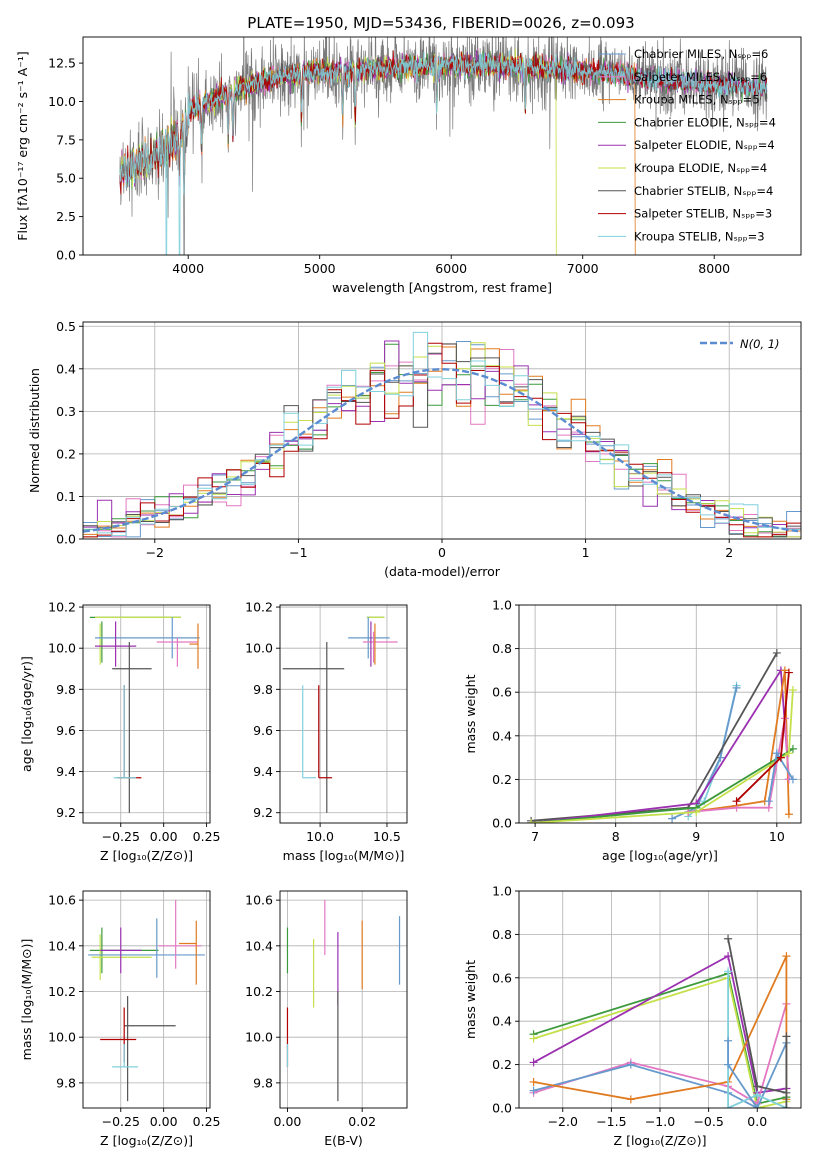  Describe the element at coordinates (259, 945) in the screenshot. I see `y-tick-label: 10.4` at that location.